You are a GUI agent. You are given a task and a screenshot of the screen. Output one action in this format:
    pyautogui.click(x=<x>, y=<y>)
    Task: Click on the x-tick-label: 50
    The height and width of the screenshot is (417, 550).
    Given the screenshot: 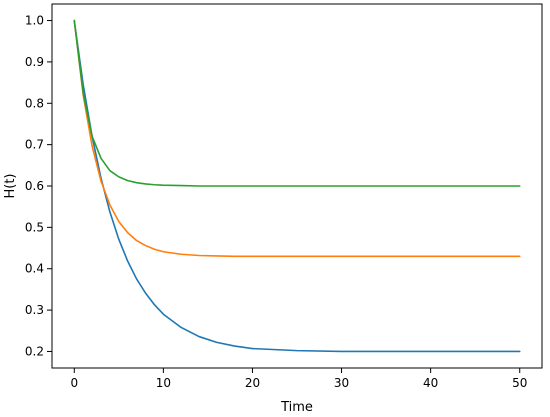 What is the action you would take?
    pyautogui.click(x=519, y=383)
    